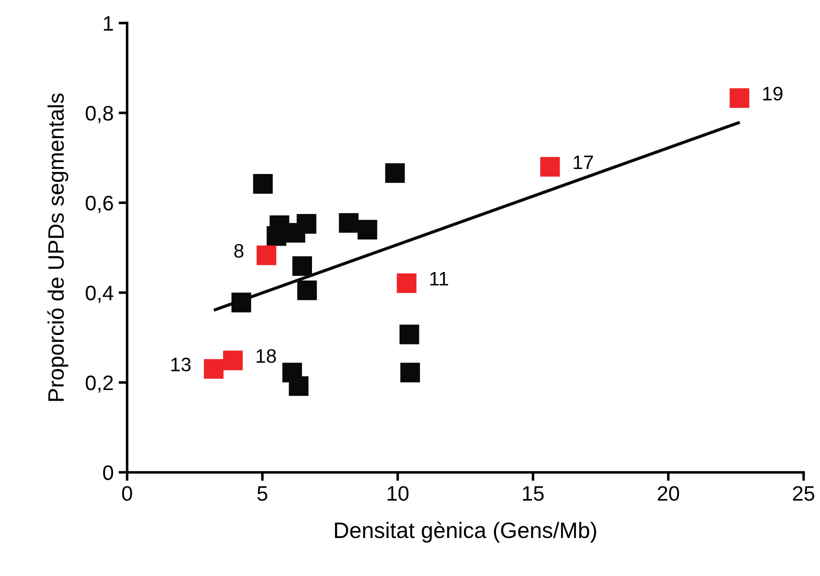 Image resolution: width=820 pixels, height=576 pixels. Describe the element at coordinates (262, 493) in the screenshot. I see `x-tick-label: 5` at that location.